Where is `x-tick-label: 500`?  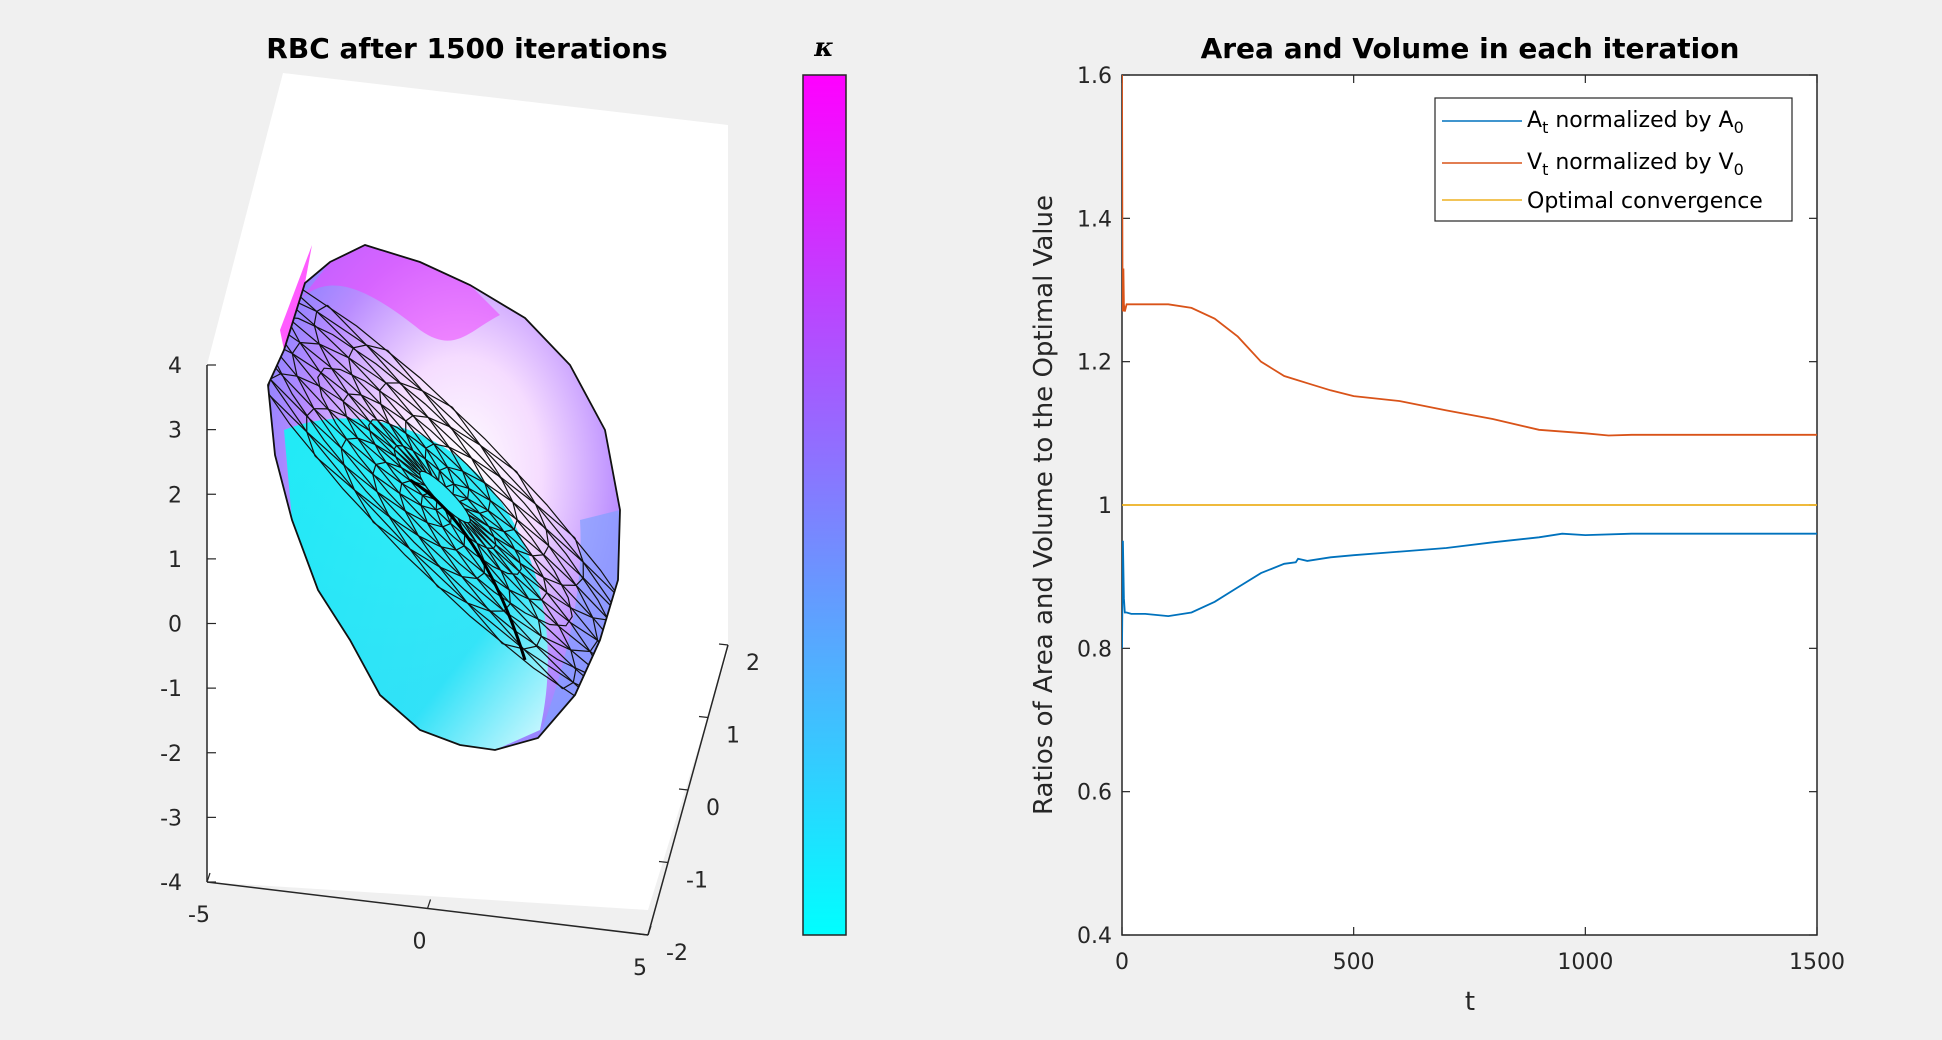 x-tick-label: 500 is located at coordinates (1354, 962).